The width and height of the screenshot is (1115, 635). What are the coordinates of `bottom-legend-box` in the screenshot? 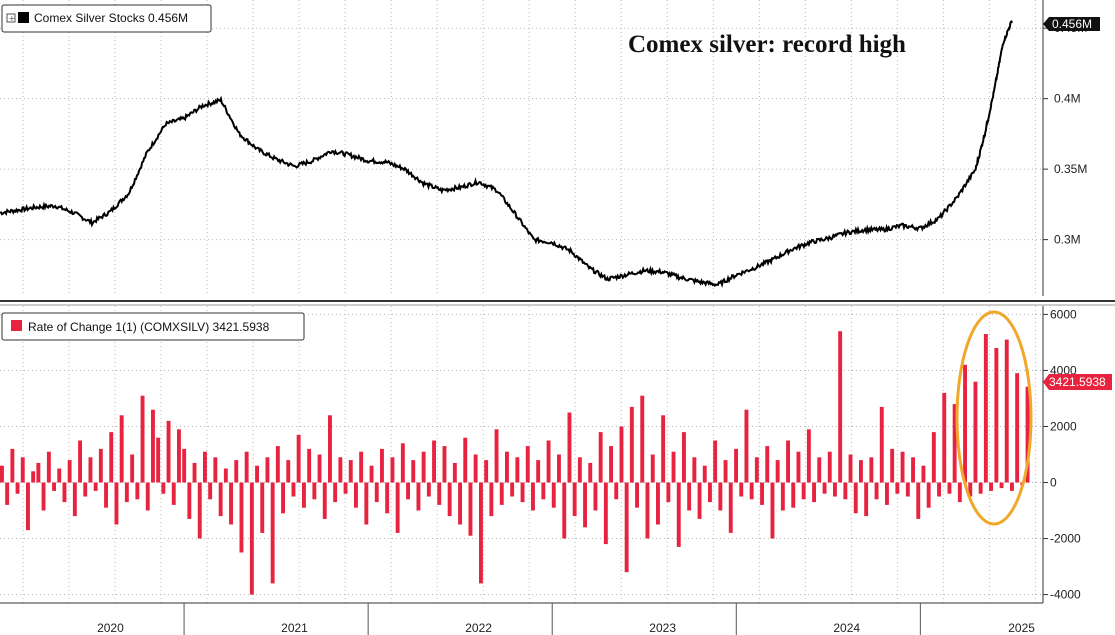 It's located at (153, 326).